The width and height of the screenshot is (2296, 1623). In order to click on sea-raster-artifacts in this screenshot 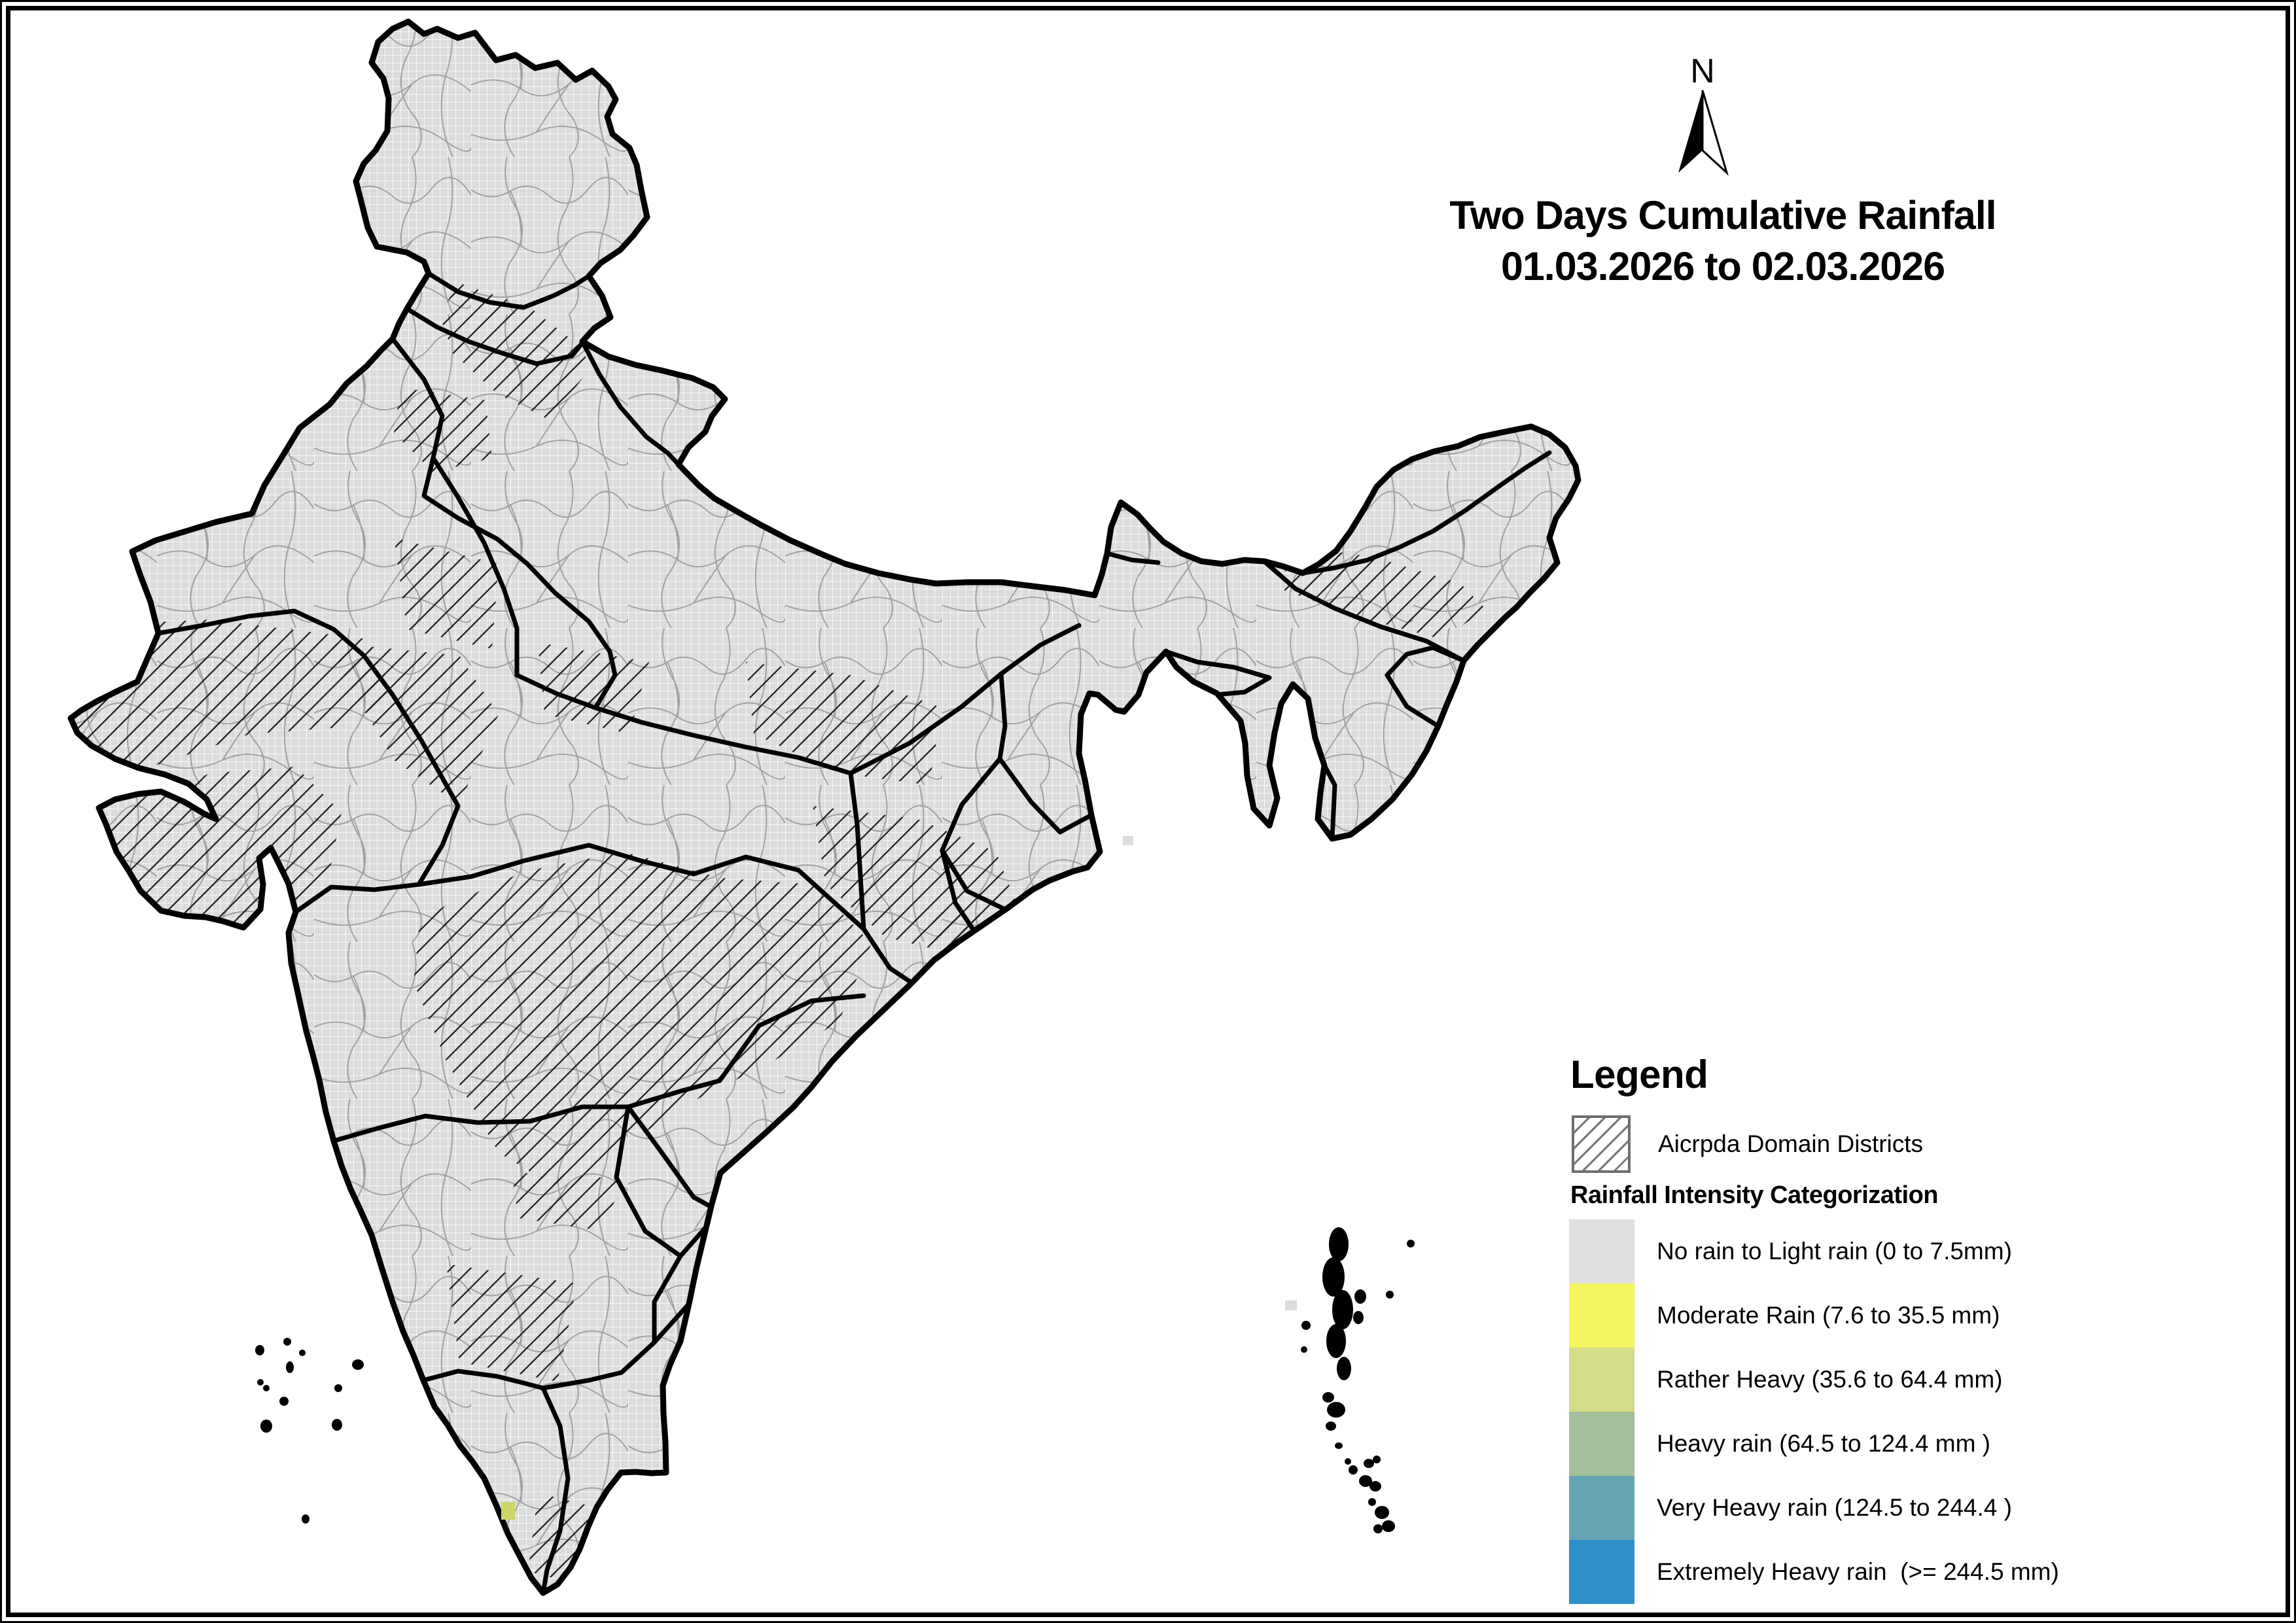, I will do `click(1210, 1073)`.